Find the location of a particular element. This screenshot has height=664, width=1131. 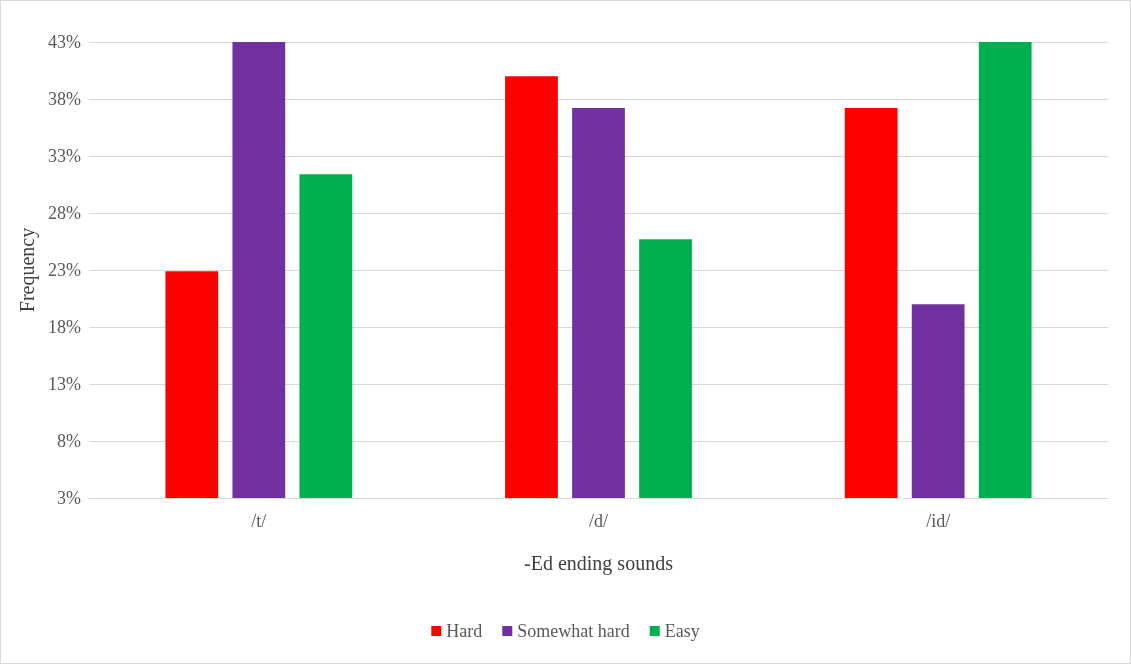

y-tick-label: 3% is located at coordinates (69, 498).